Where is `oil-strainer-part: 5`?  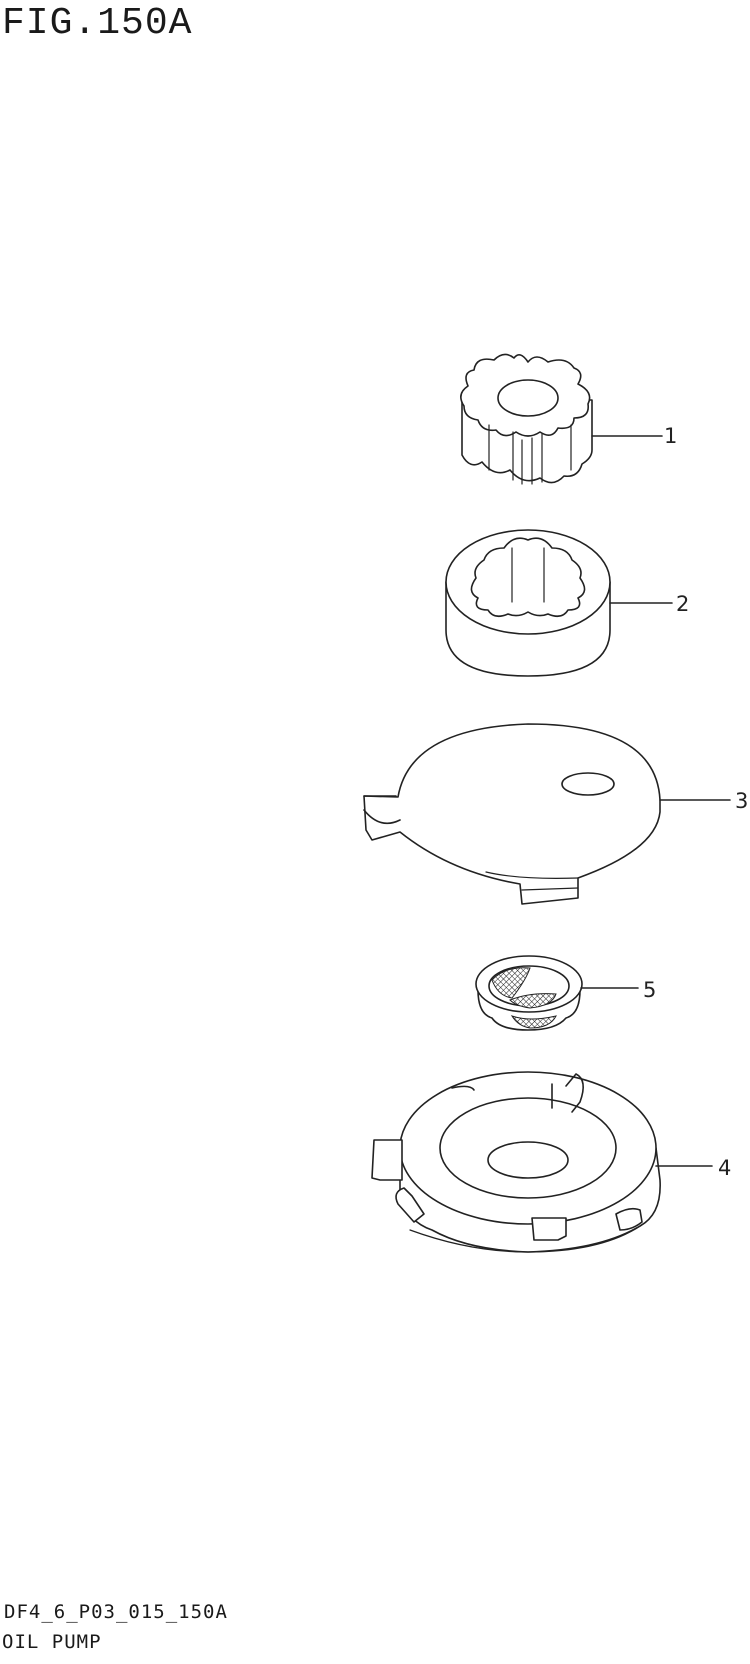
oil-strainer-part: 5 is located at coordinates (565, 993).